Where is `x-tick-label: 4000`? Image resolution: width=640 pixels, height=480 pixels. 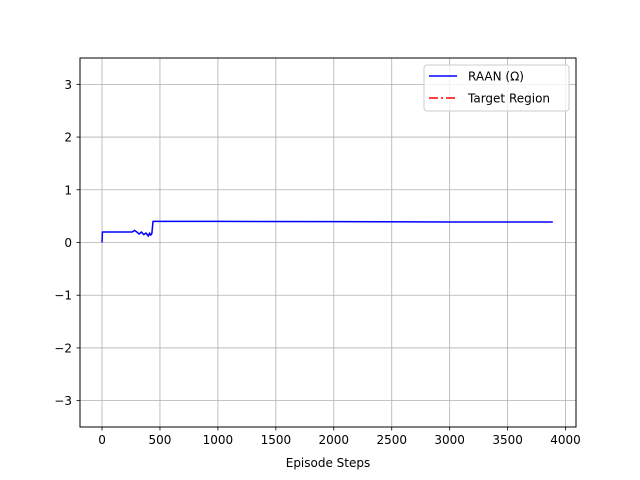
x-tick-label: 4000 is located at coordinates (565, 440).